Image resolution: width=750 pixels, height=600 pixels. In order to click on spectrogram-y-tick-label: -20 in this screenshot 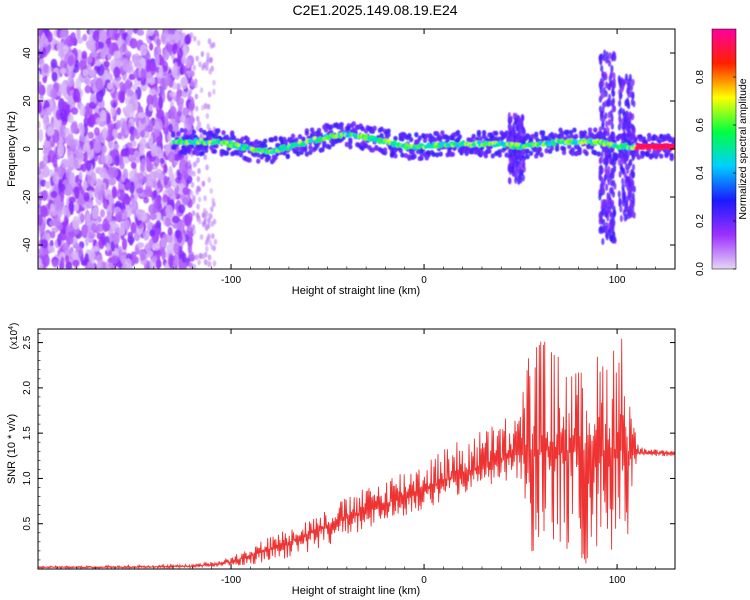, I will do `click(27, 196)`.